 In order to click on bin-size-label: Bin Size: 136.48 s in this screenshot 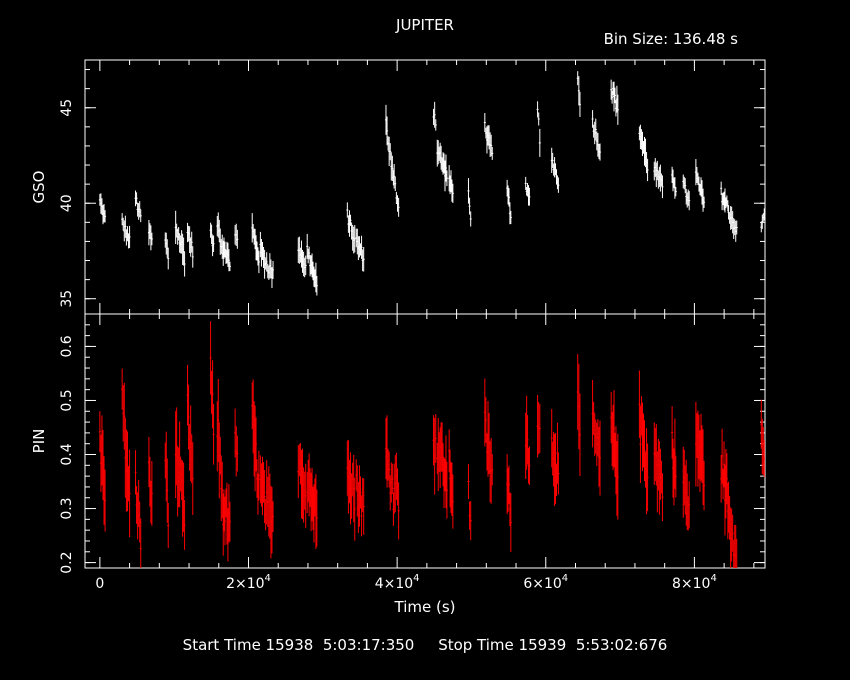, I will do `click(671, 39)`.